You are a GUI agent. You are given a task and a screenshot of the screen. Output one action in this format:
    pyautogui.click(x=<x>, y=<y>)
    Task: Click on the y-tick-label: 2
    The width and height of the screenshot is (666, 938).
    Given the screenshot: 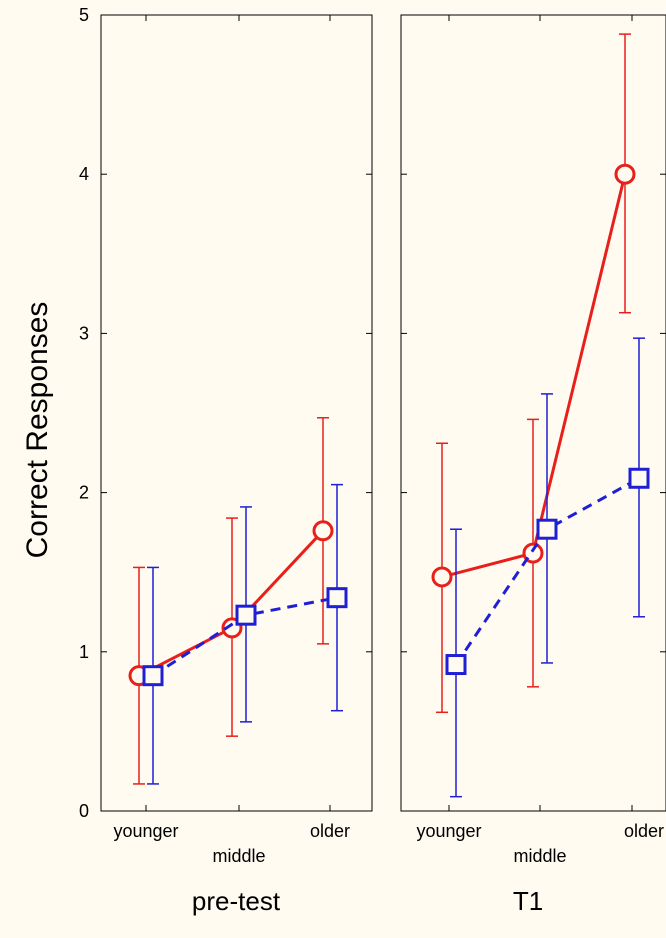 What is the action you would take?
    pyautogui.click(x=84, y=493)
    